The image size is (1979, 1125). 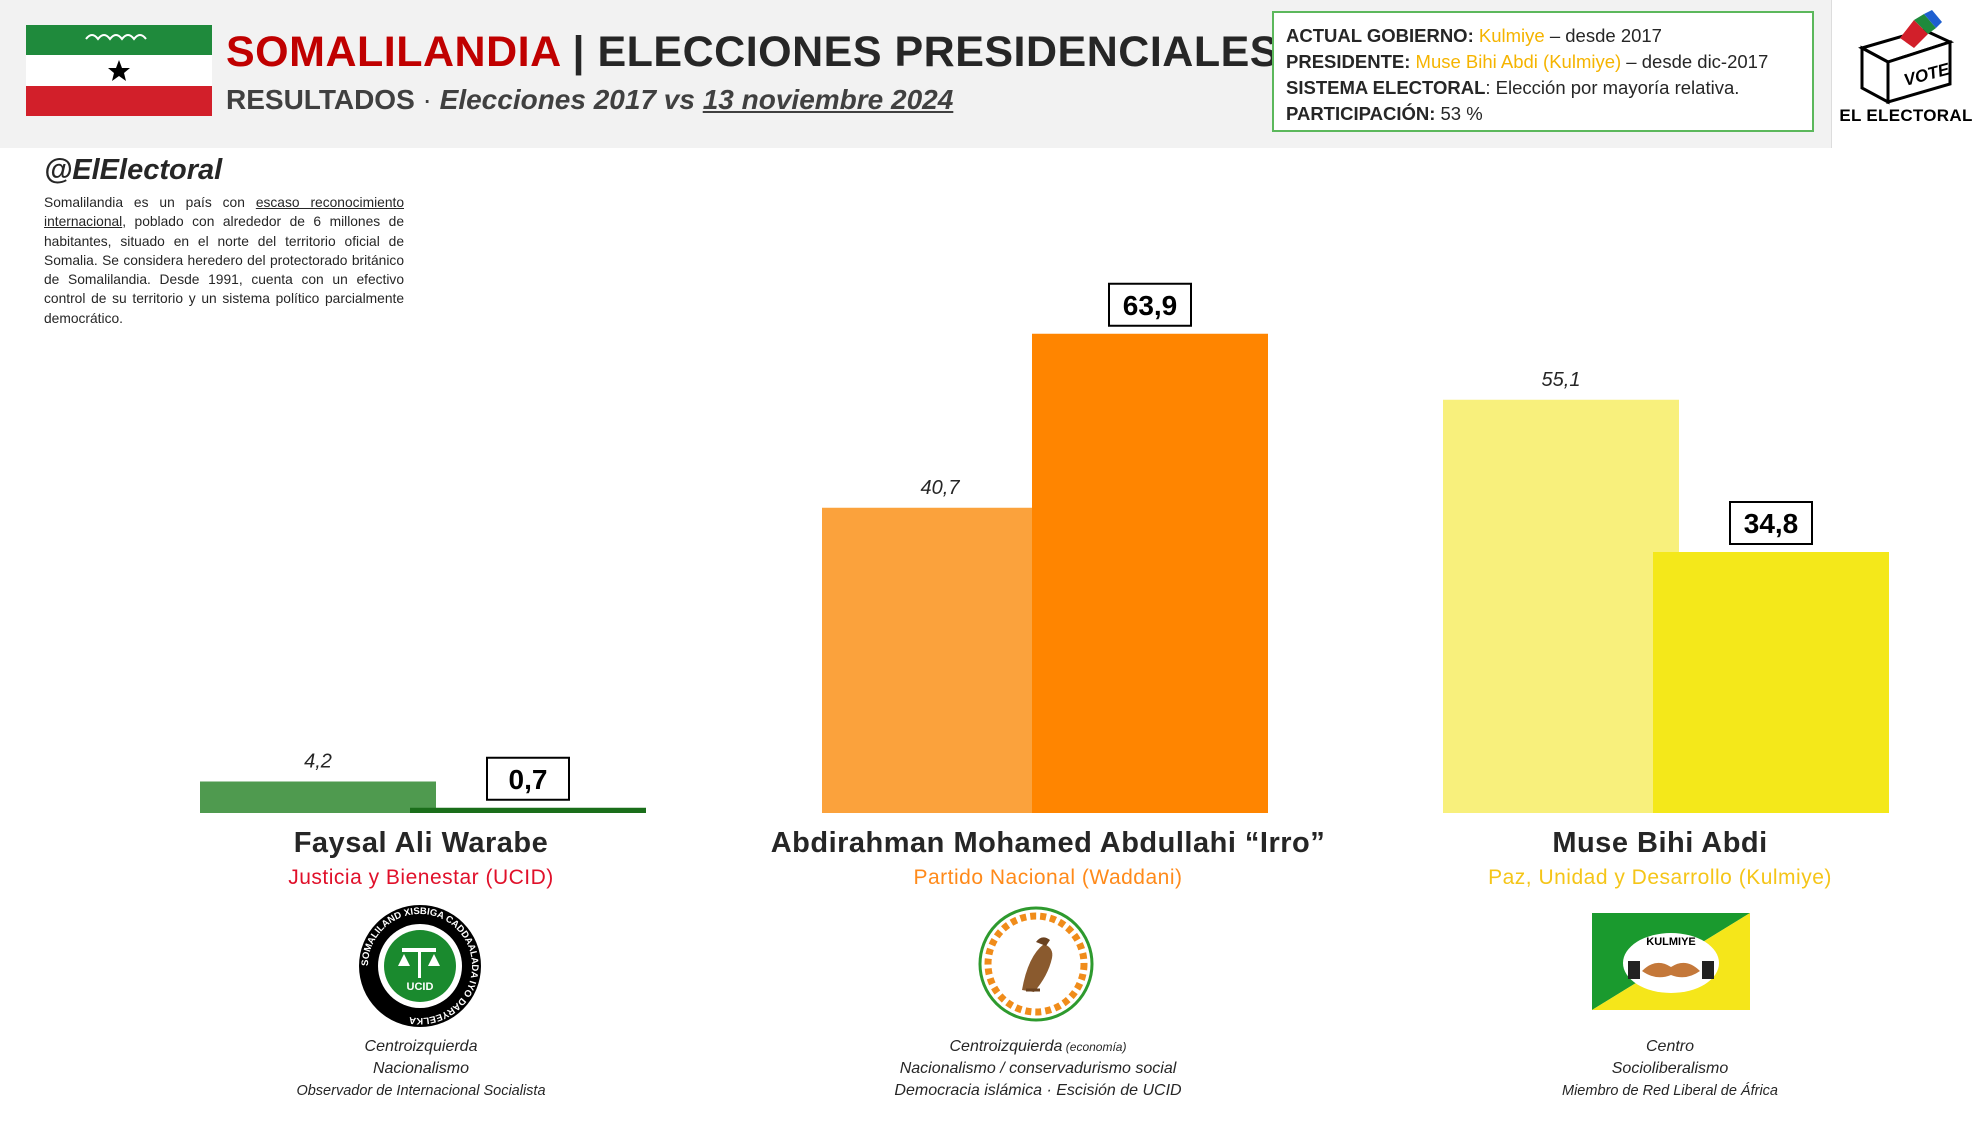 What do you see at coordinates (1048, 877) in the screenshot?
I see `candidate-2-party: Partido Nacional (Waddani)` at bounding box center [1048, 877].